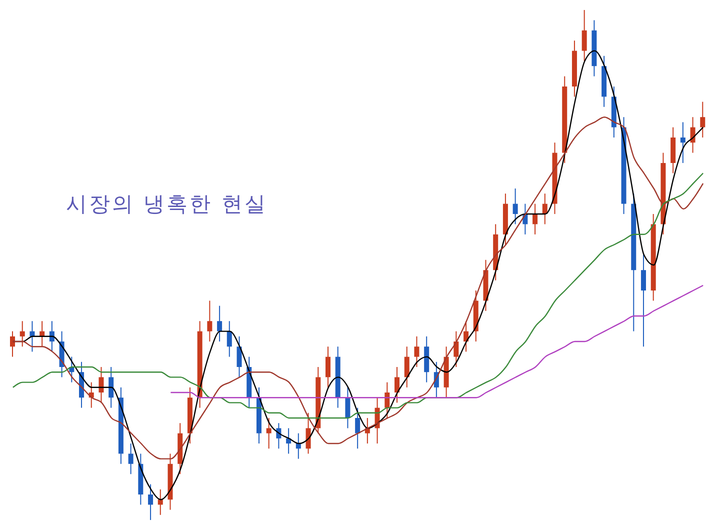 The height and width of the screenshot is (530, 720). Describe the element at coordinates (167, 204) in the screenshot. I see `text: 시장의 냉혹한 현실` at that location.